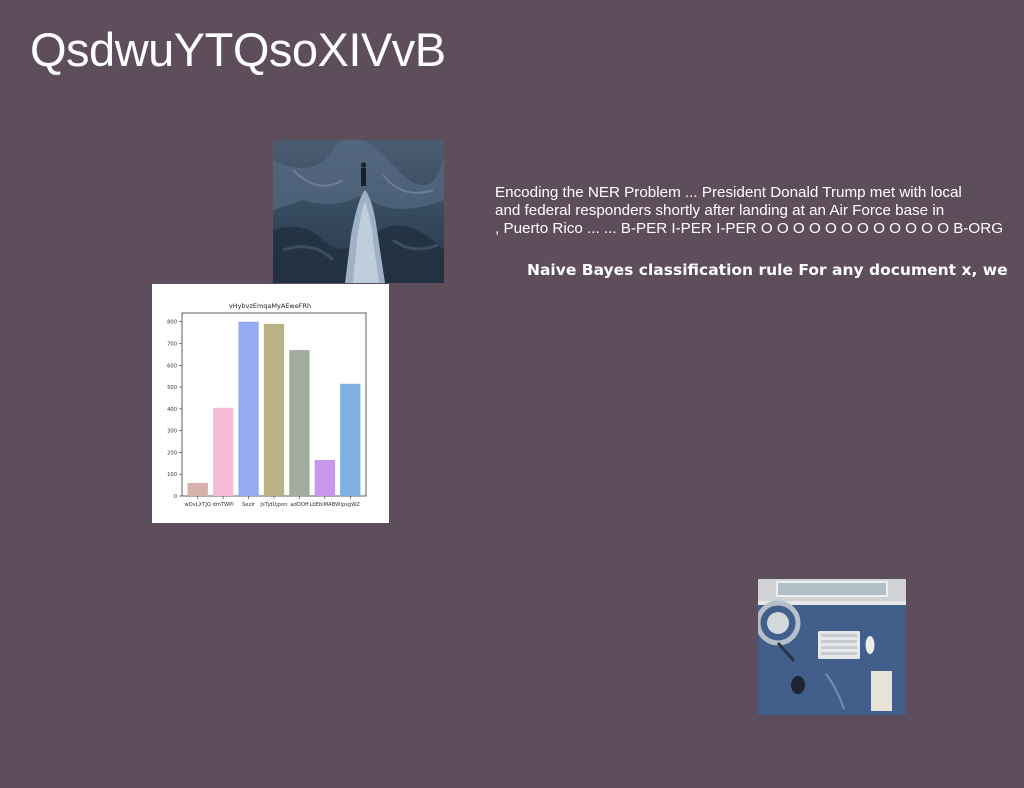 The width and height of the screenshot is (1024, 788). Describe the element at coordinates (324, 505) in the screenshot. I see `x-tick-label: LbEbiMABW` at that location.